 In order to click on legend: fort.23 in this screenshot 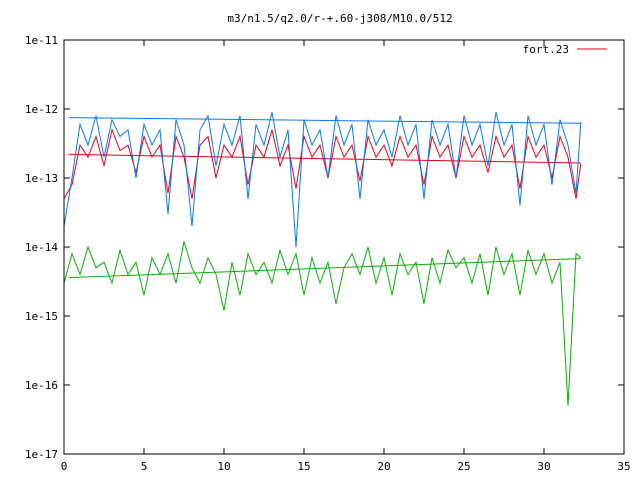, I will do `click(565, 49)`.